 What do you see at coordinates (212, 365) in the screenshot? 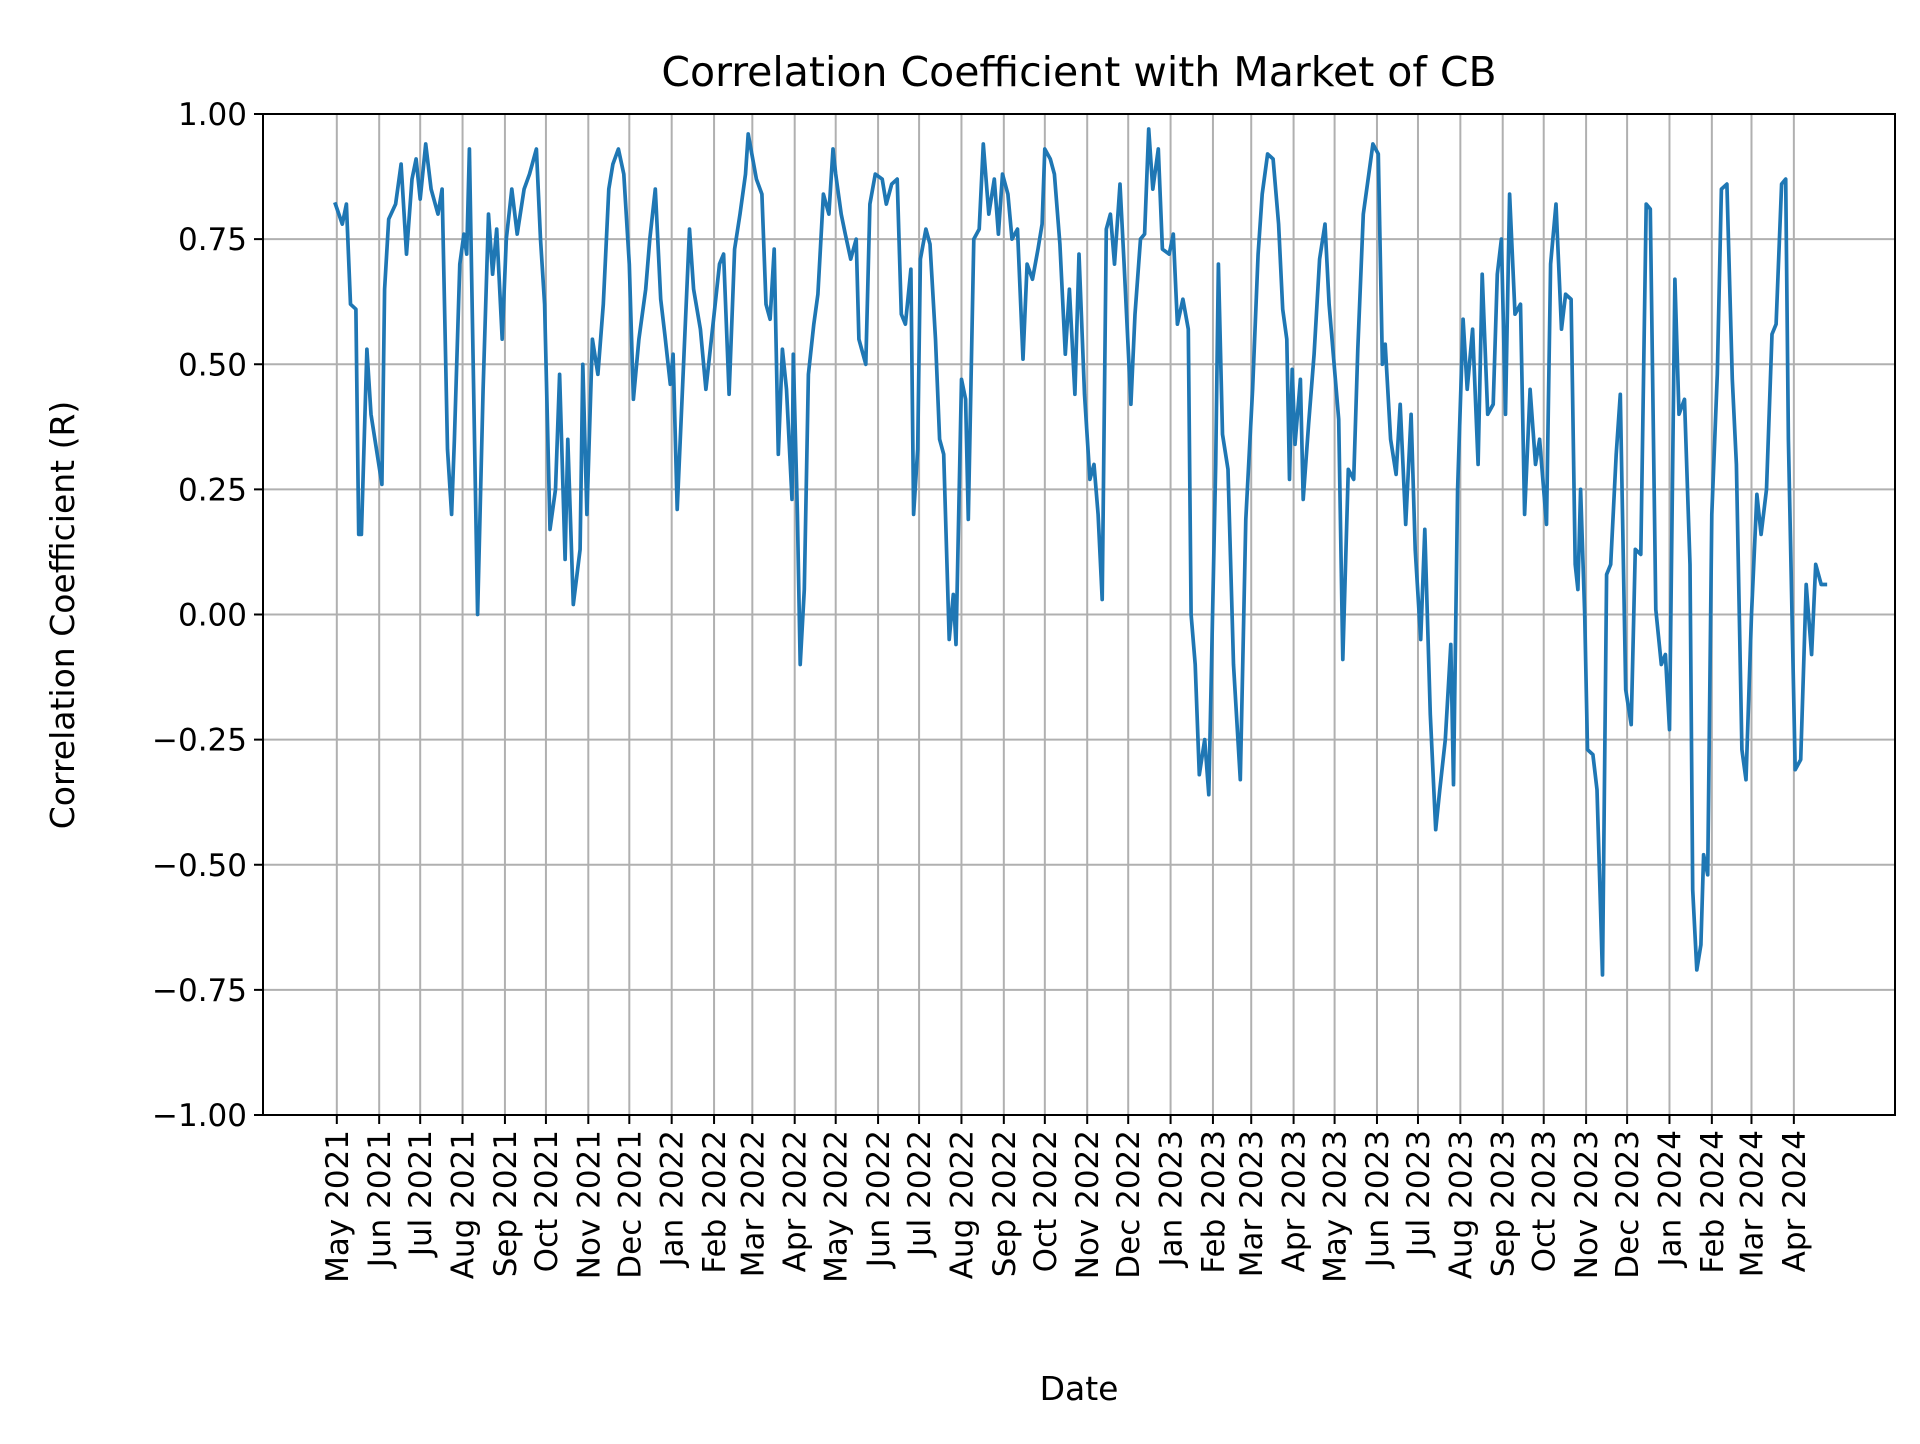
I see `y-tick-label: 0.50` at bounding box center [212, 365].